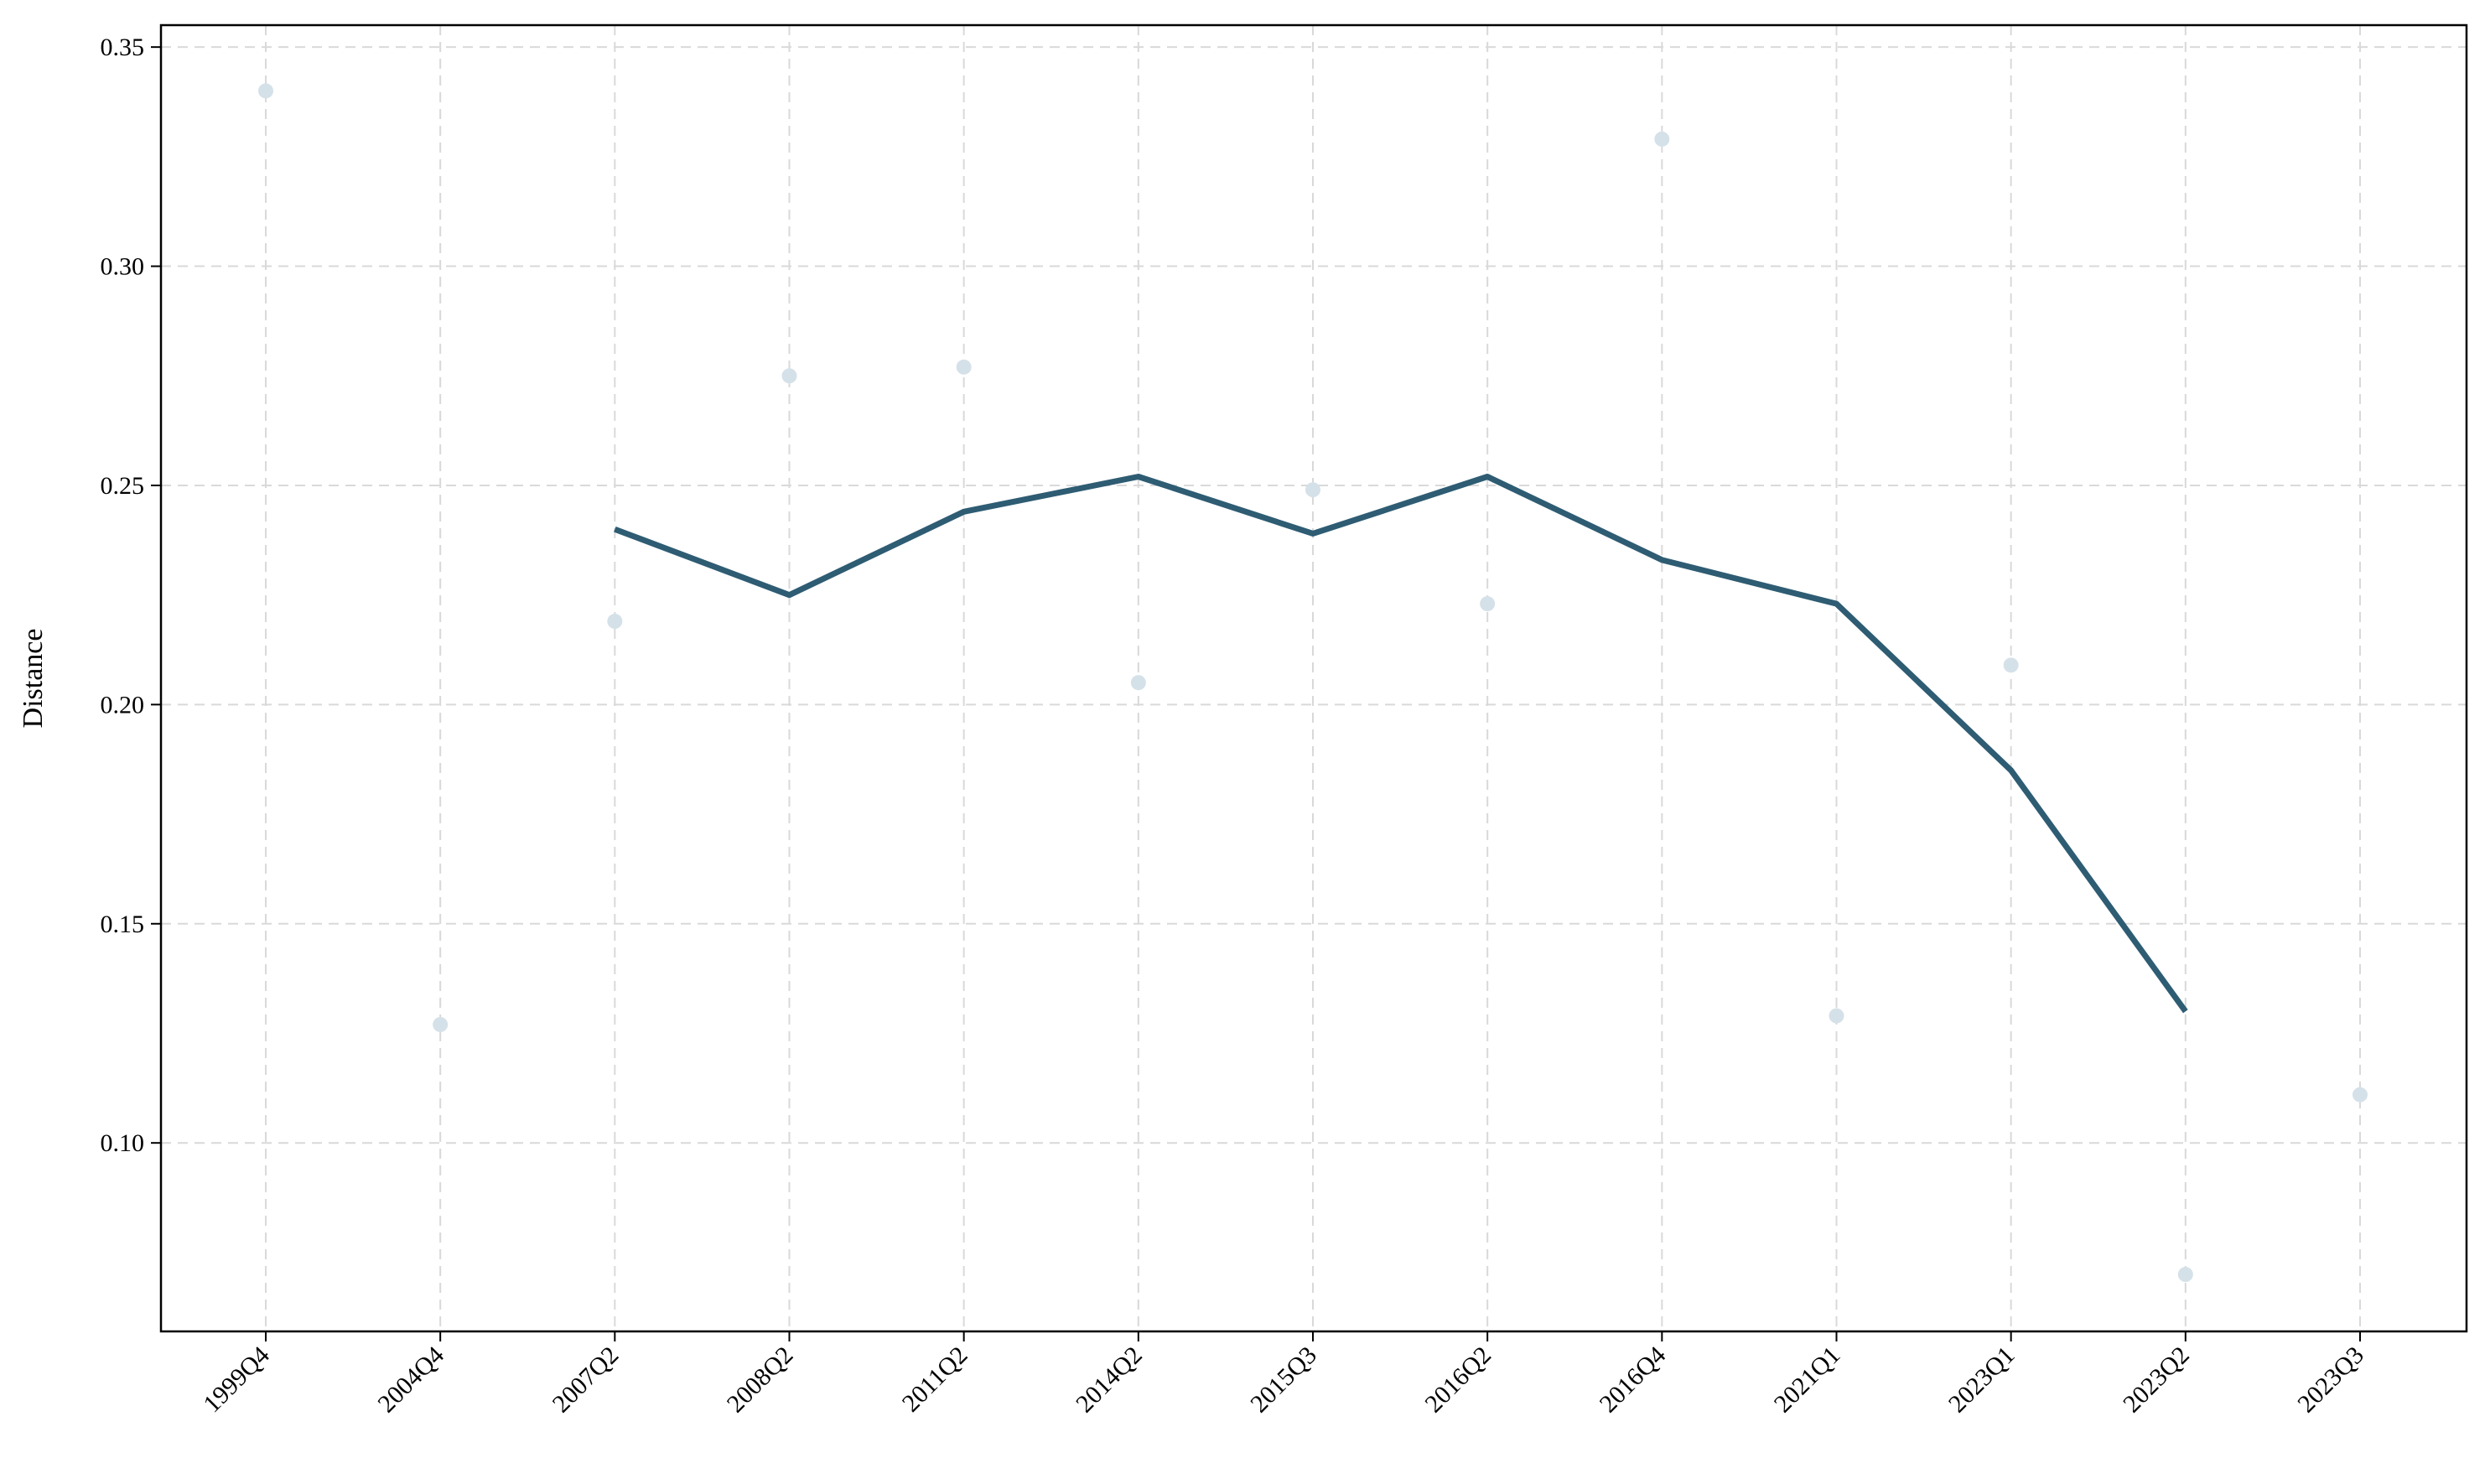 Image resolution: width=2490 pixels, height=1484 pixels. I want to click on x-tick-label: 2023Q3, so click(2330, 1380).